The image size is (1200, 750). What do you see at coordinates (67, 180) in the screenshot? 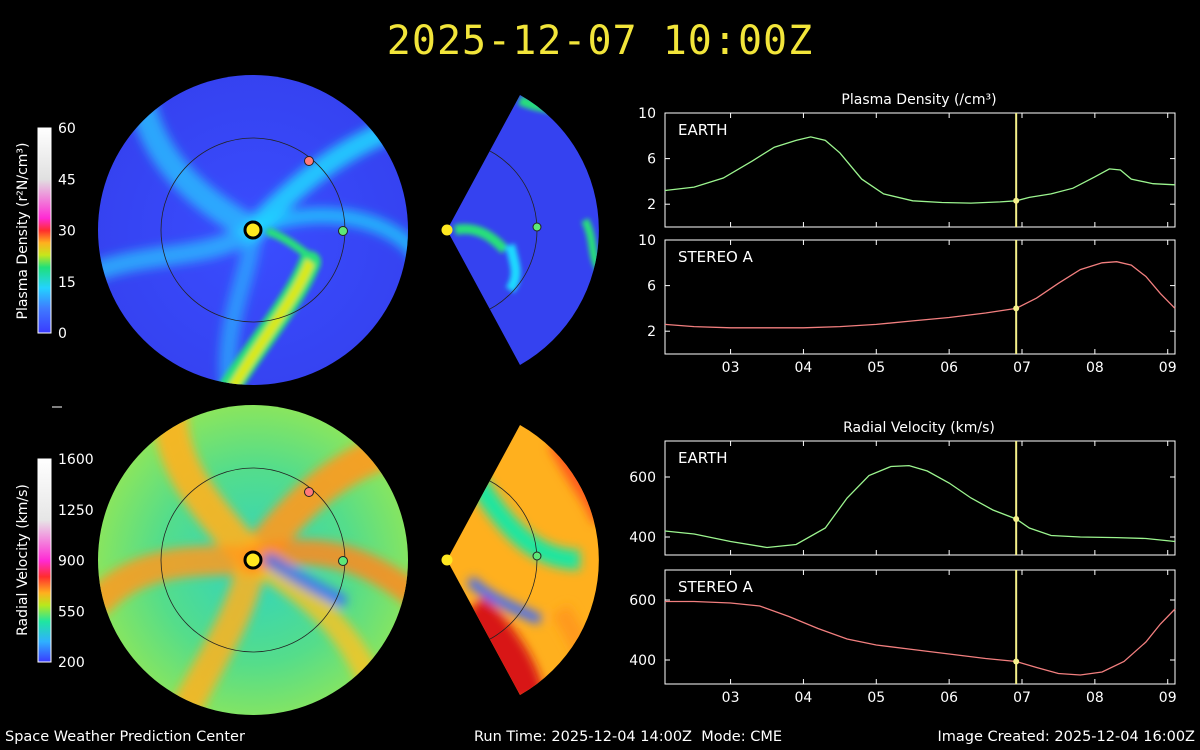
I see `density-colorbar-tick-label: 45` at bounding box center [67, 180].